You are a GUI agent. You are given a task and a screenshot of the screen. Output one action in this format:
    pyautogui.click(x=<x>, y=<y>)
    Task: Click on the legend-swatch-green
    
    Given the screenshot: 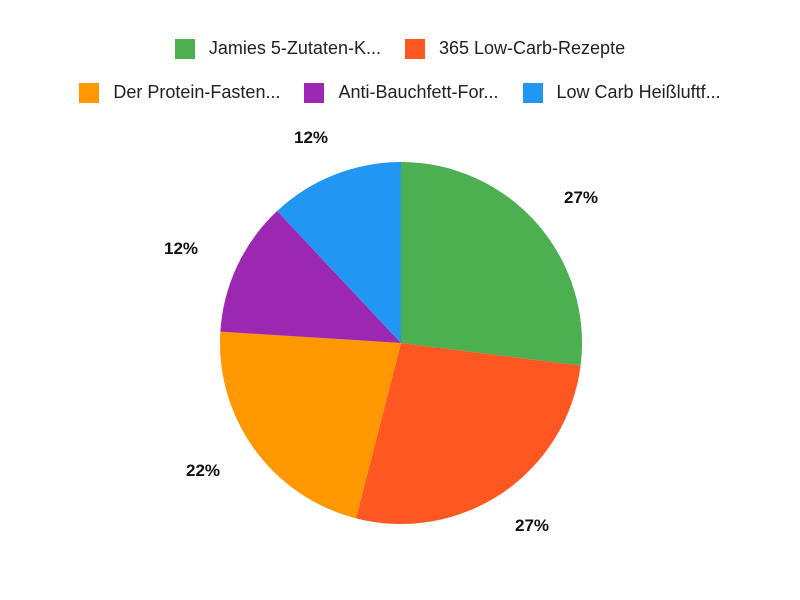 What is the action you would take?
    pyautogui.click(x=184, y=48)
    